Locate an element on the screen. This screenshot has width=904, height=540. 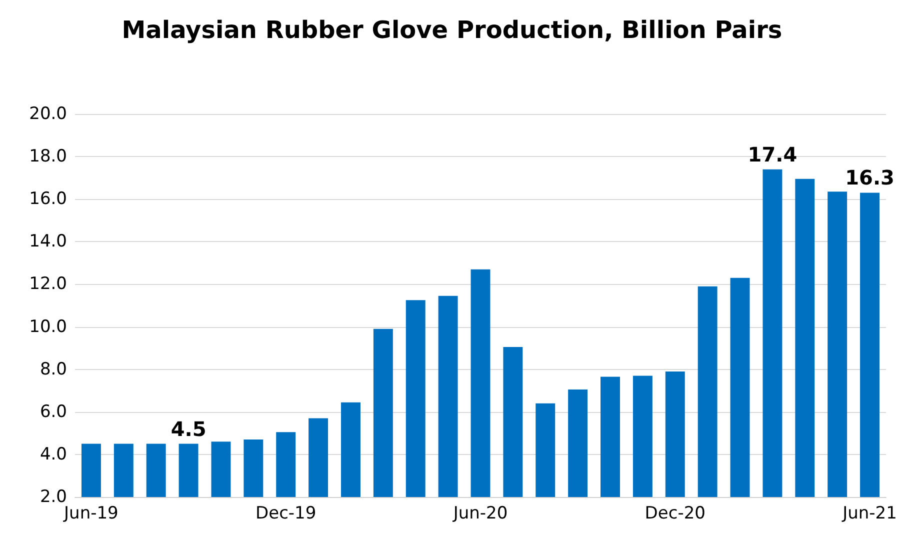
y-tick-label: 10.0 is located at coordinates (48, 326).